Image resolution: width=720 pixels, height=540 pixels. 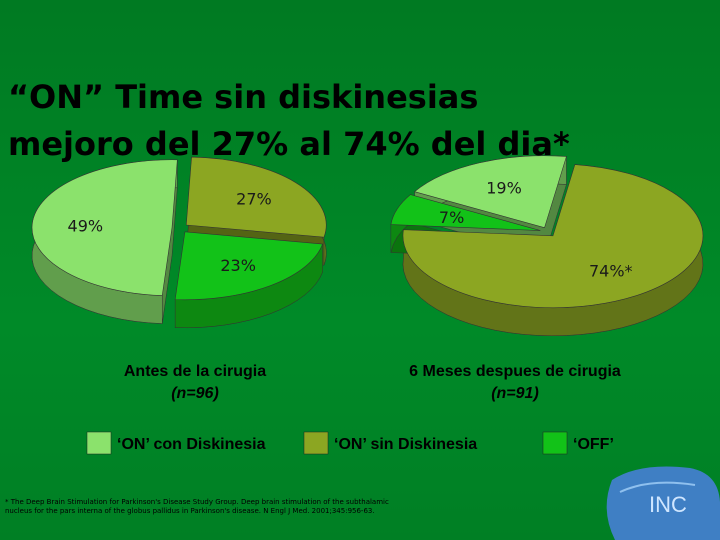 What do you see at coordinates (515, 371) in the screenshot?
I see `chart-title: 6 Meses despues de cirugia` at bounding box center [515, 371].